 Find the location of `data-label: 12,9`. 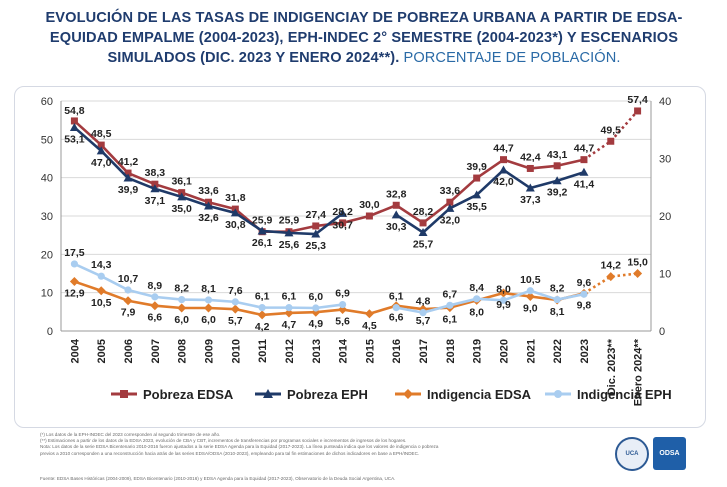

data-label: 12,9 is located at coordinates (74, 294).